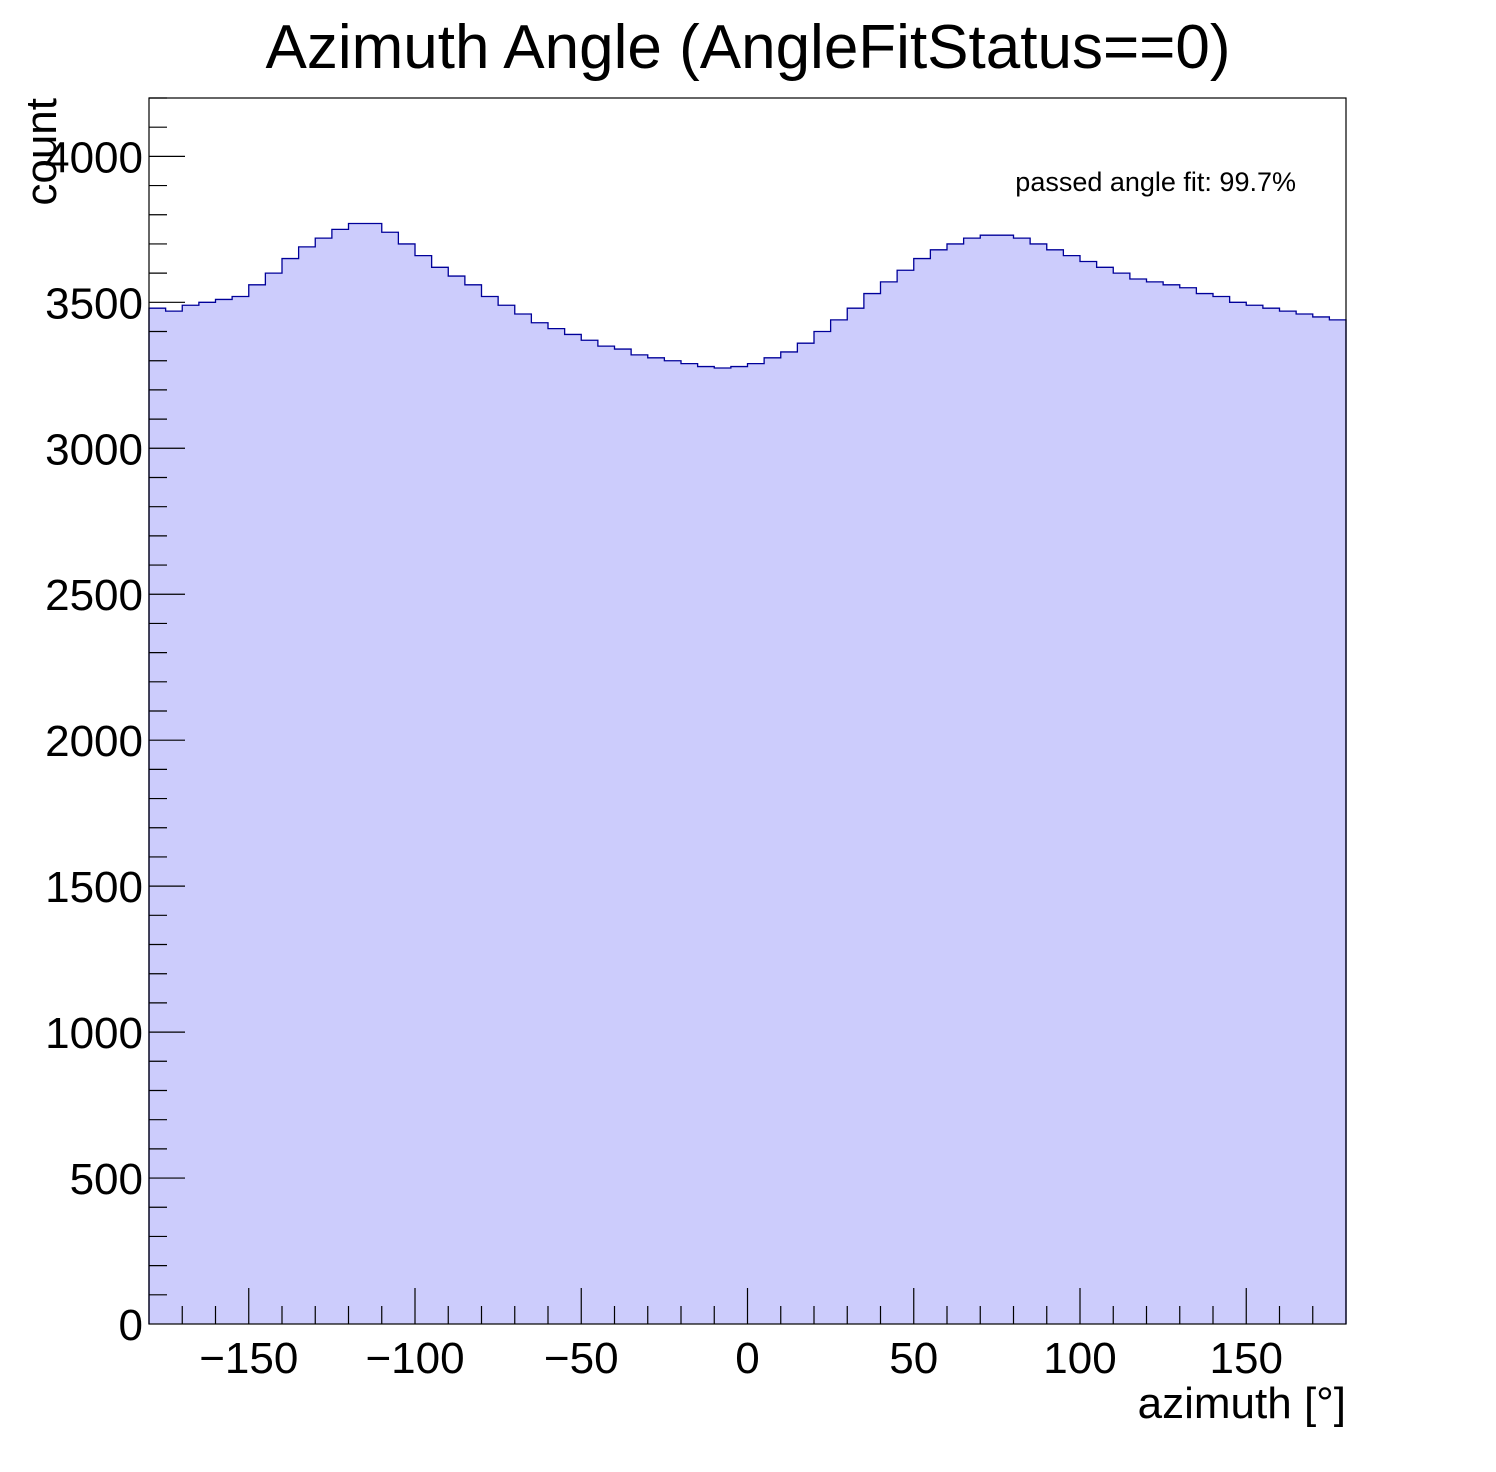  I want to click on y-tick-label: 2000, so click(94, 741).